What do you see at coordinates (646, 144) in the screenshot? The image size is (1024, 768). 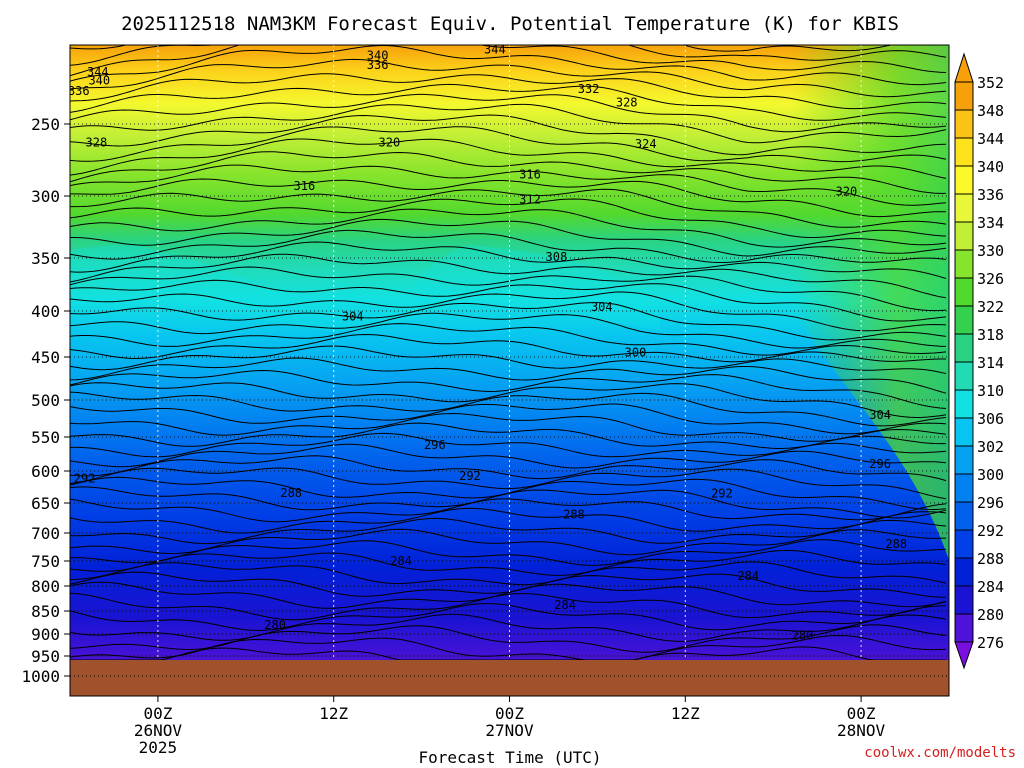 I see `contour-label-324: 324` at bounding box center [646, 144].